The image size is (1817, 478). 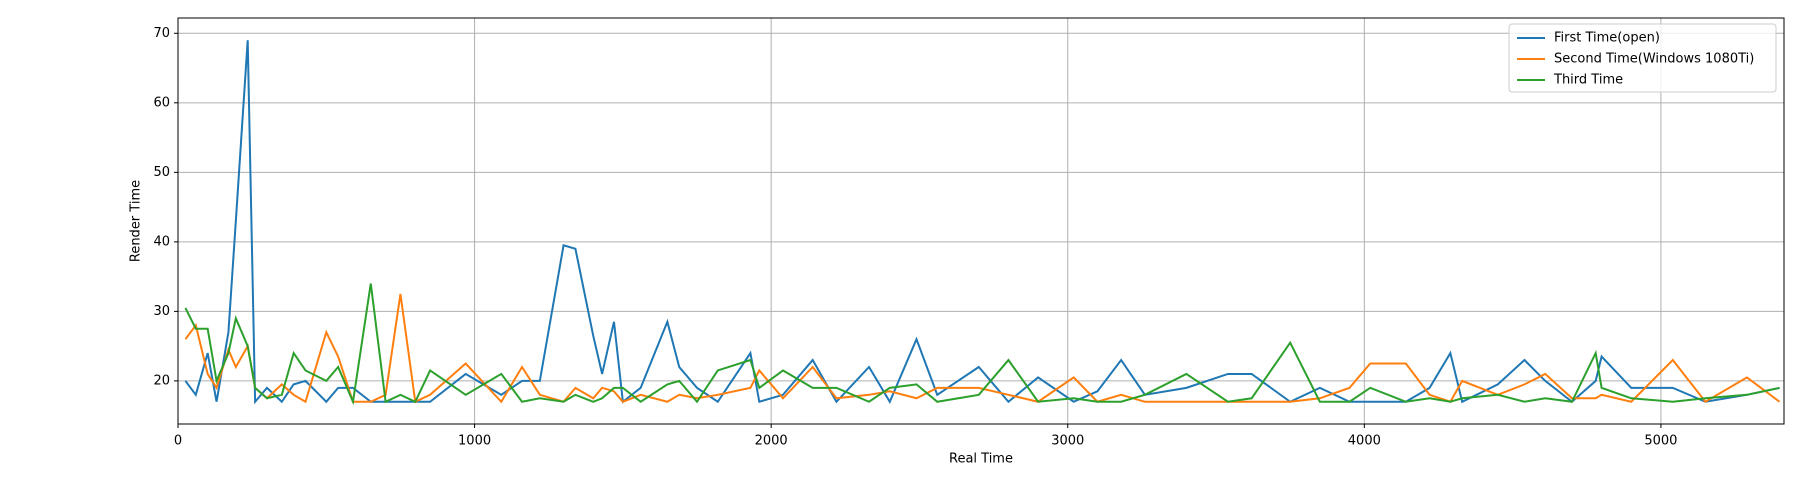 I want to click on legend-label: Second Time(Windows 1080Ti), so click(x=1654, y=59).